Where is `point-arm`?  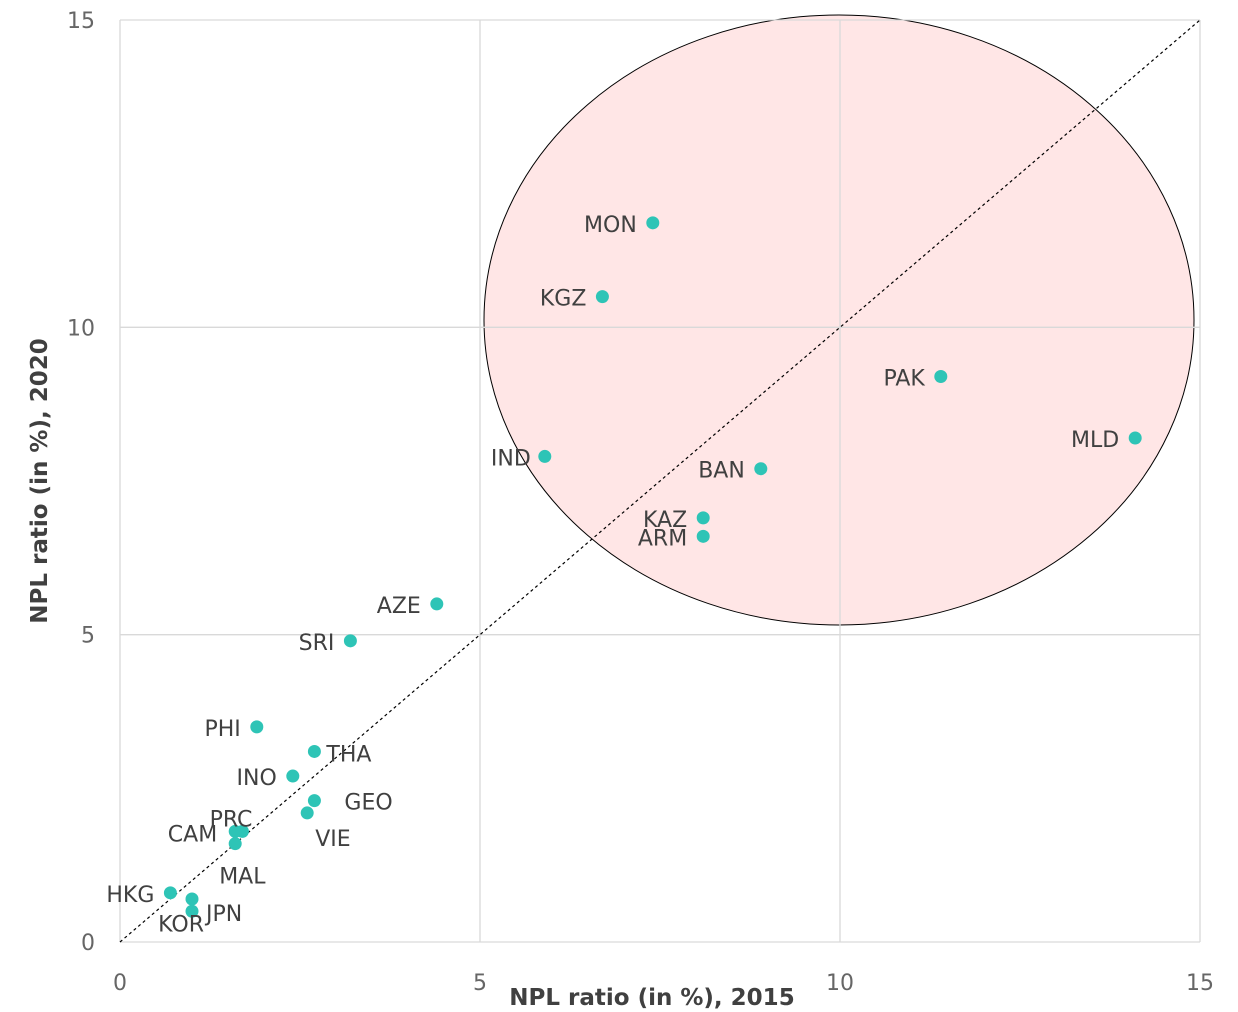
point-arm is located at coordinates (703, 536).